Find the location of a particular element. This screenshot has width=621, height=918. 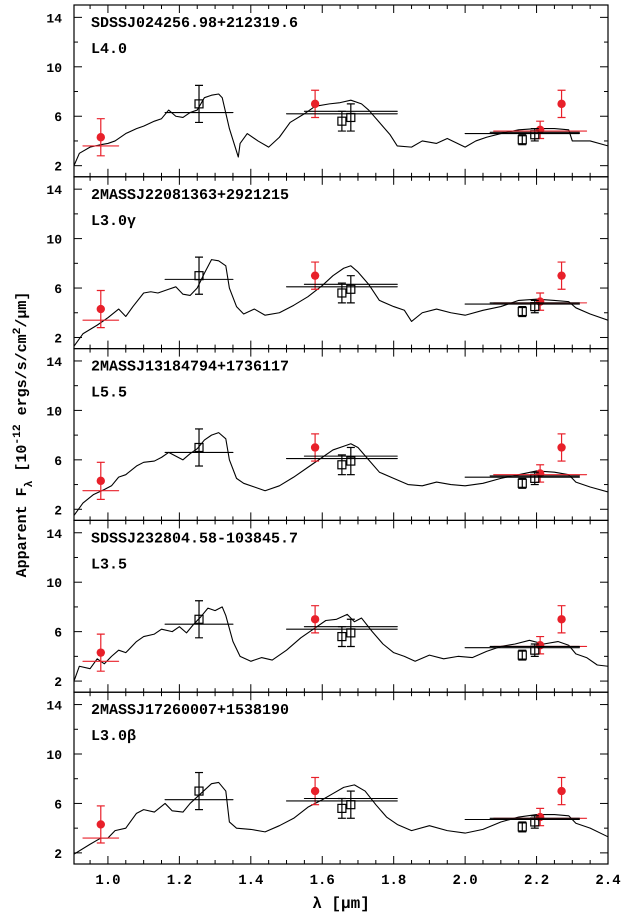

x-tick-label: 2.2 is located at coordinates (537, 881).